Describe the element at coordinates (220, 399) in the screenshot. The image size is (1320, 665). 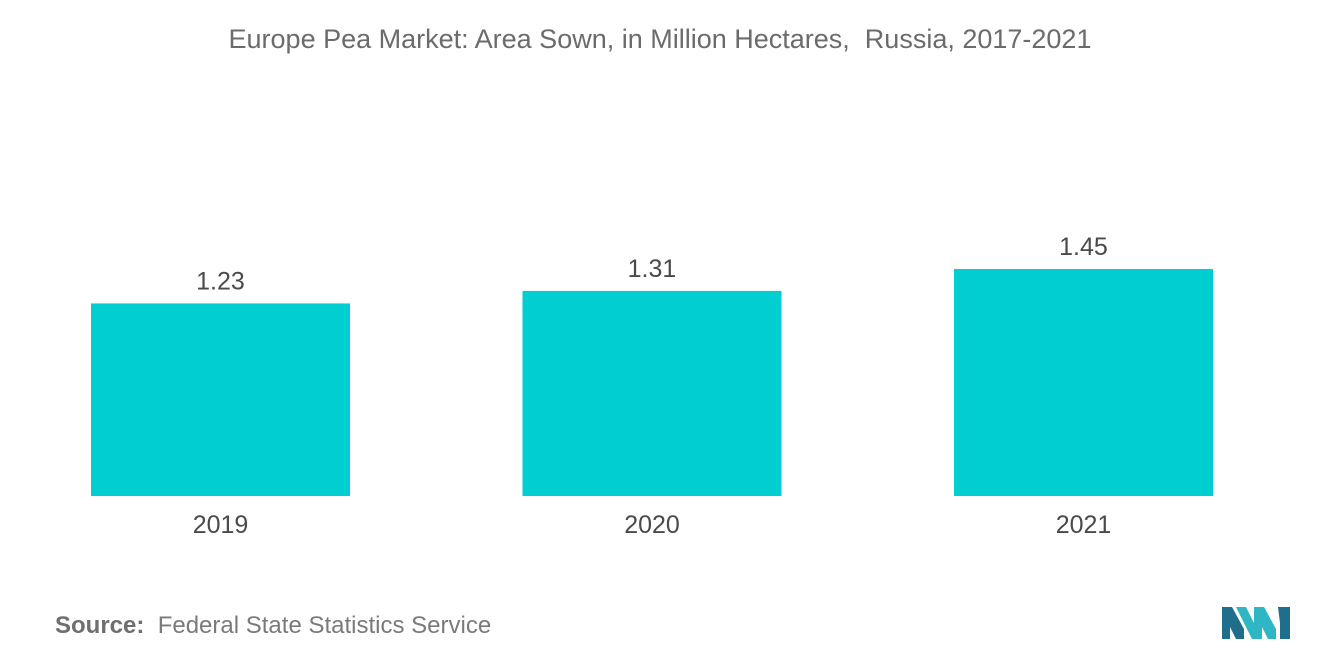
I see `bar-2019` at that location.